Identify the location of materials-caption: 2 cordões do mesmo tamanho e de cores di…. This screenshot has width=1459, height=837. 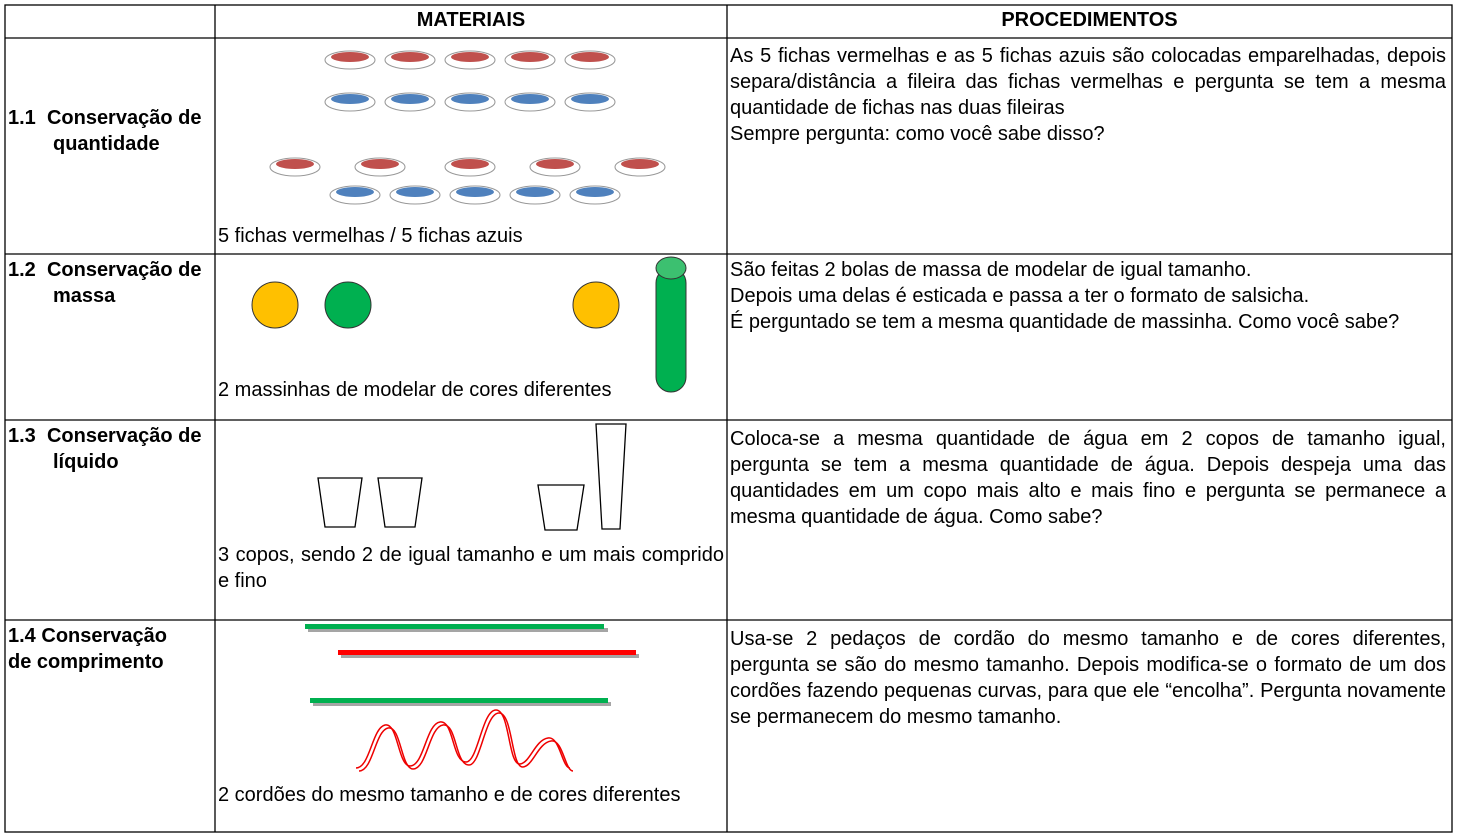
(449, 795).